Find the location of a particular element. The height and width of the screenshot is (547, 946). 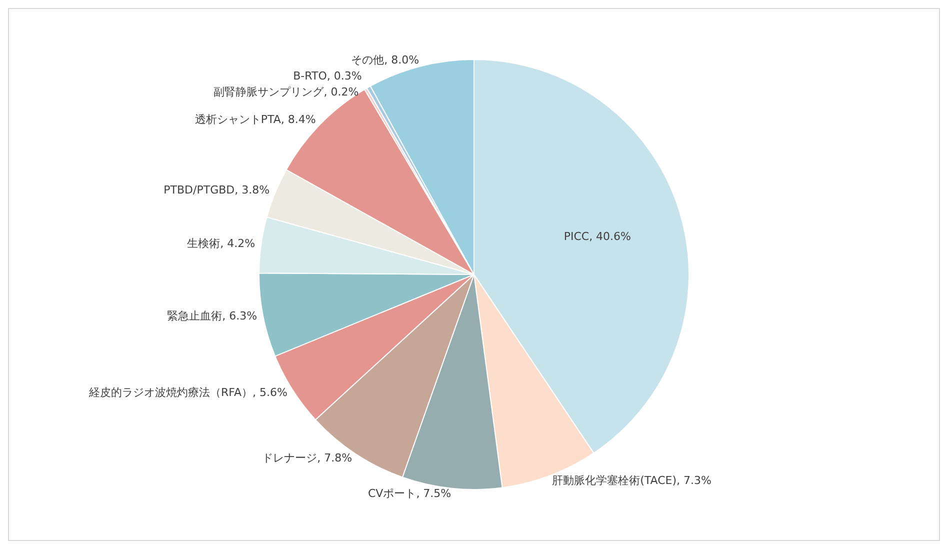

data-label: , 0.3% is located at coordinates (344, 75).